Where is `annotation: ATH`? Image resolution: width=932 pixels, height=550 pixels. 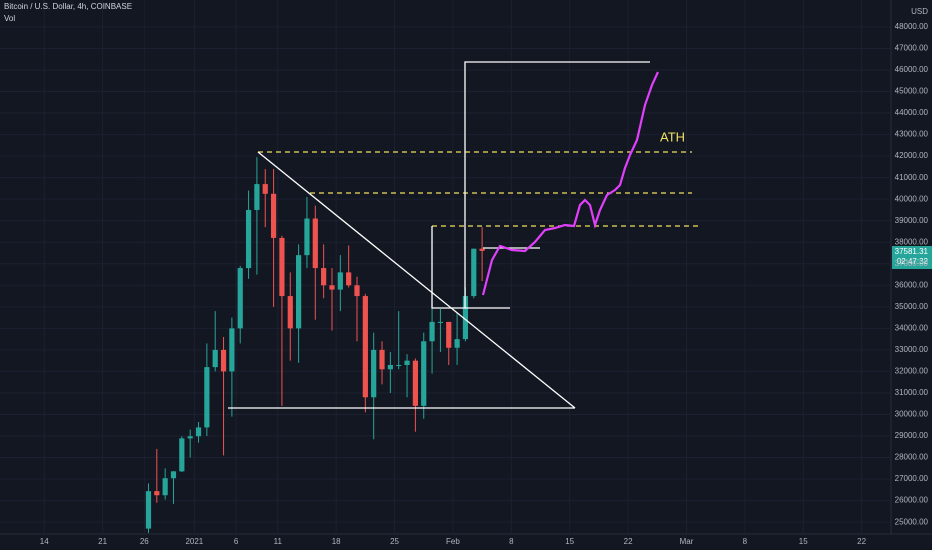 annotation: ATH is located at coordinates (672, 136).